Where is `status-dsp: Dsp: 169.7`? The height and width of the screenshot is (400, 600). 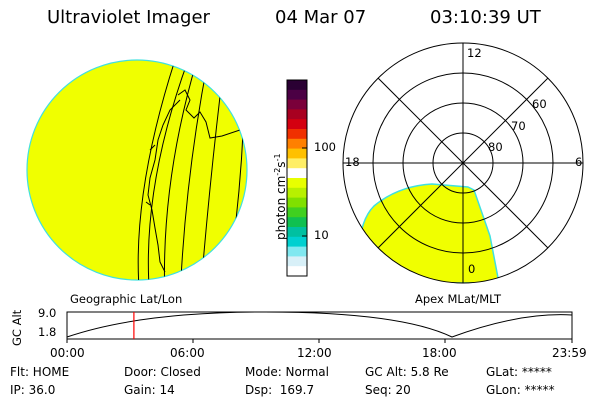 status-dsp: Dsp: 169.7 is located at coordinates (280, 390).